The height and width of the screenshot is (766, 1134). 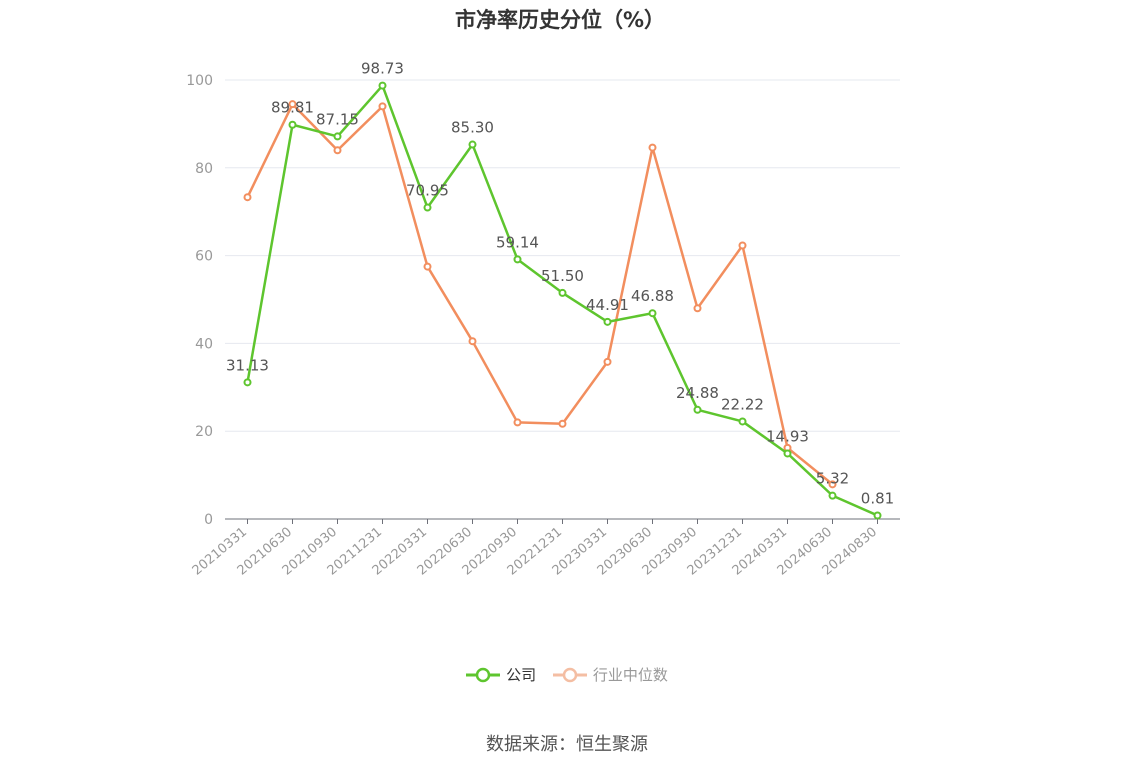 I want to click on legend: 公司 行业中位数, so click(x=567, y=675).